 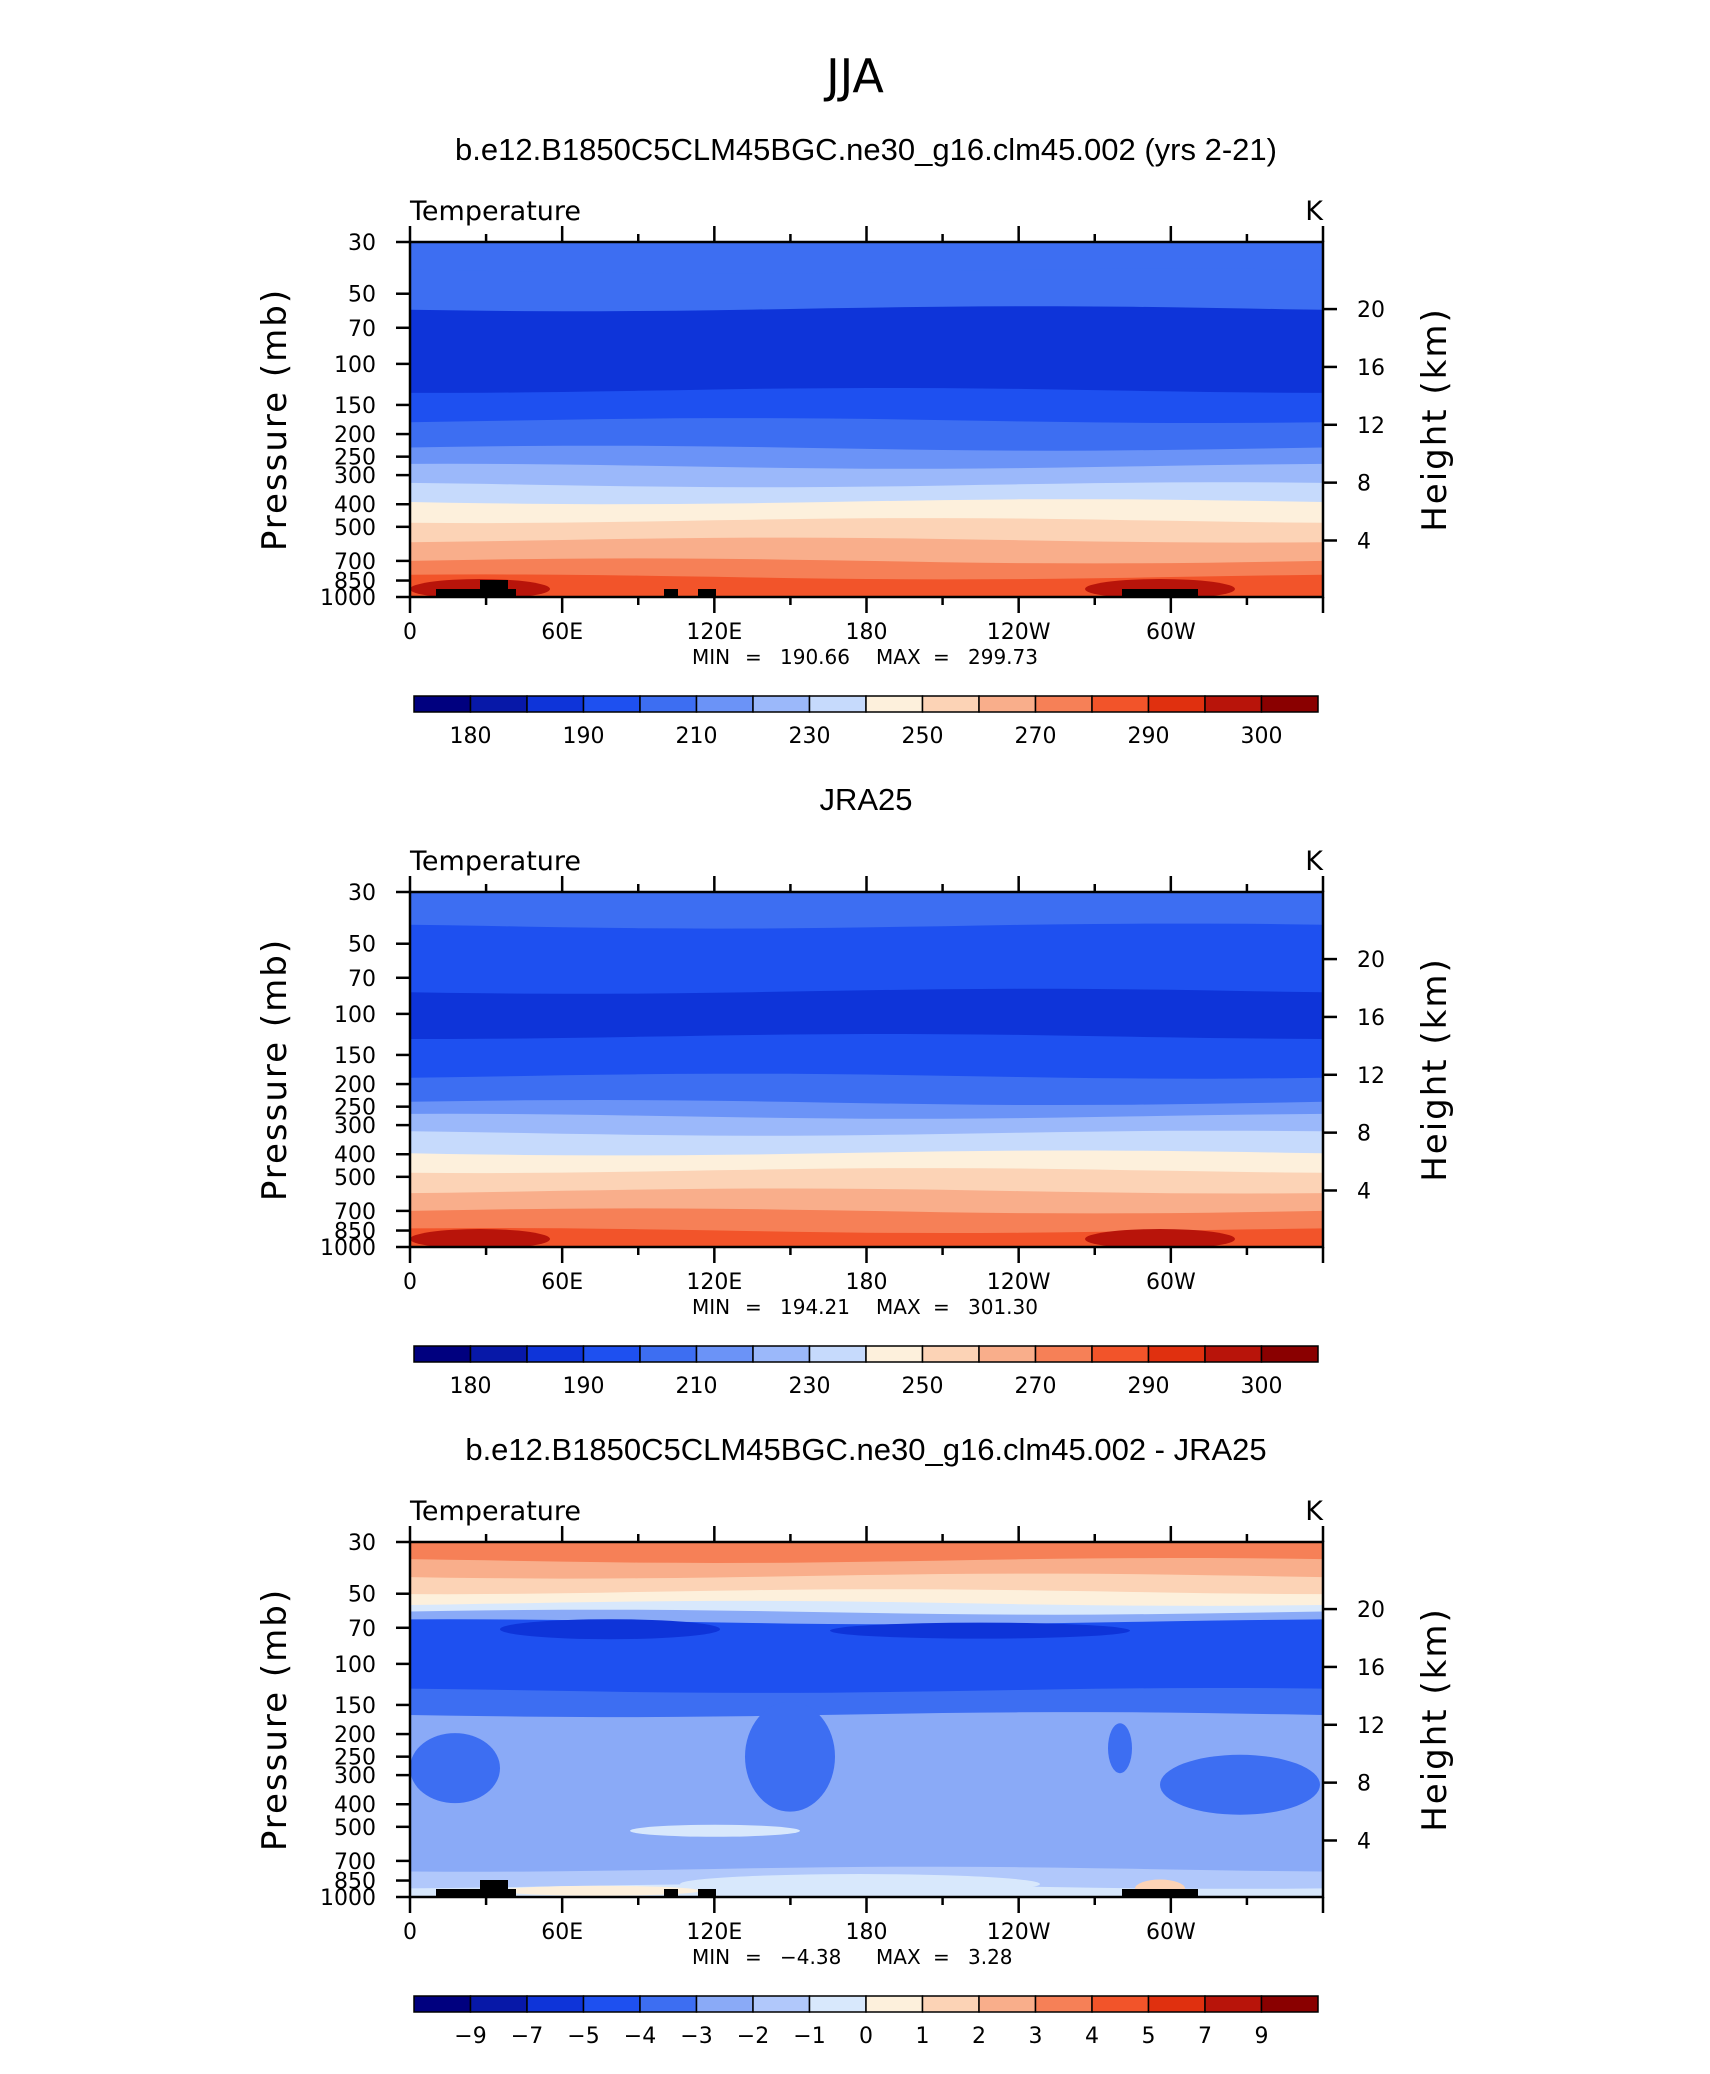 What do you see at coordinates (640, 2036) in the screenshot?
I see `colorbar-label: −4` at bounding box center [640, 2036].